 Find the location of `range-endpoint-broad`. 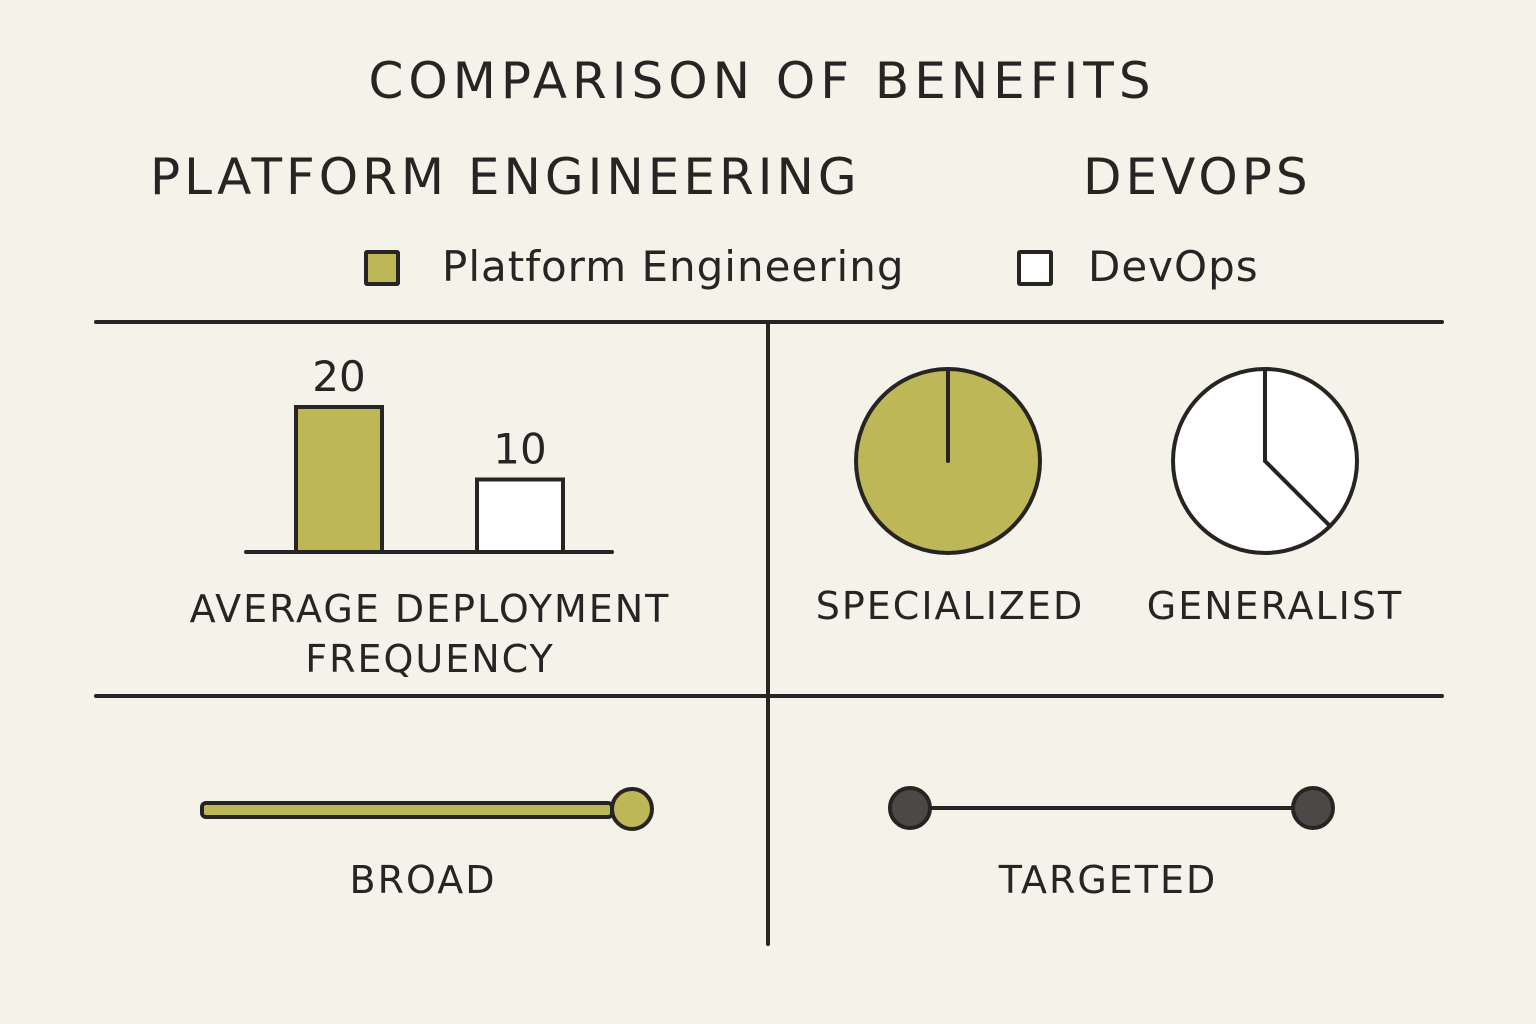

range-endpoint-broad is located at coordinates (632, 809).